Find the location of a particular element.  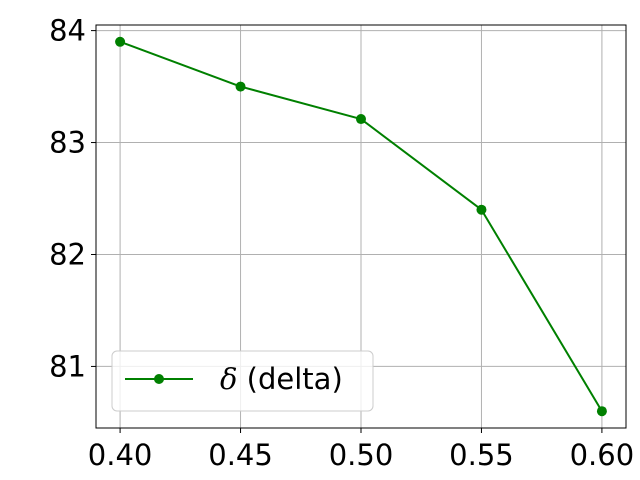

x-tick-label: 0.40 is located at coordinates (120, 455).